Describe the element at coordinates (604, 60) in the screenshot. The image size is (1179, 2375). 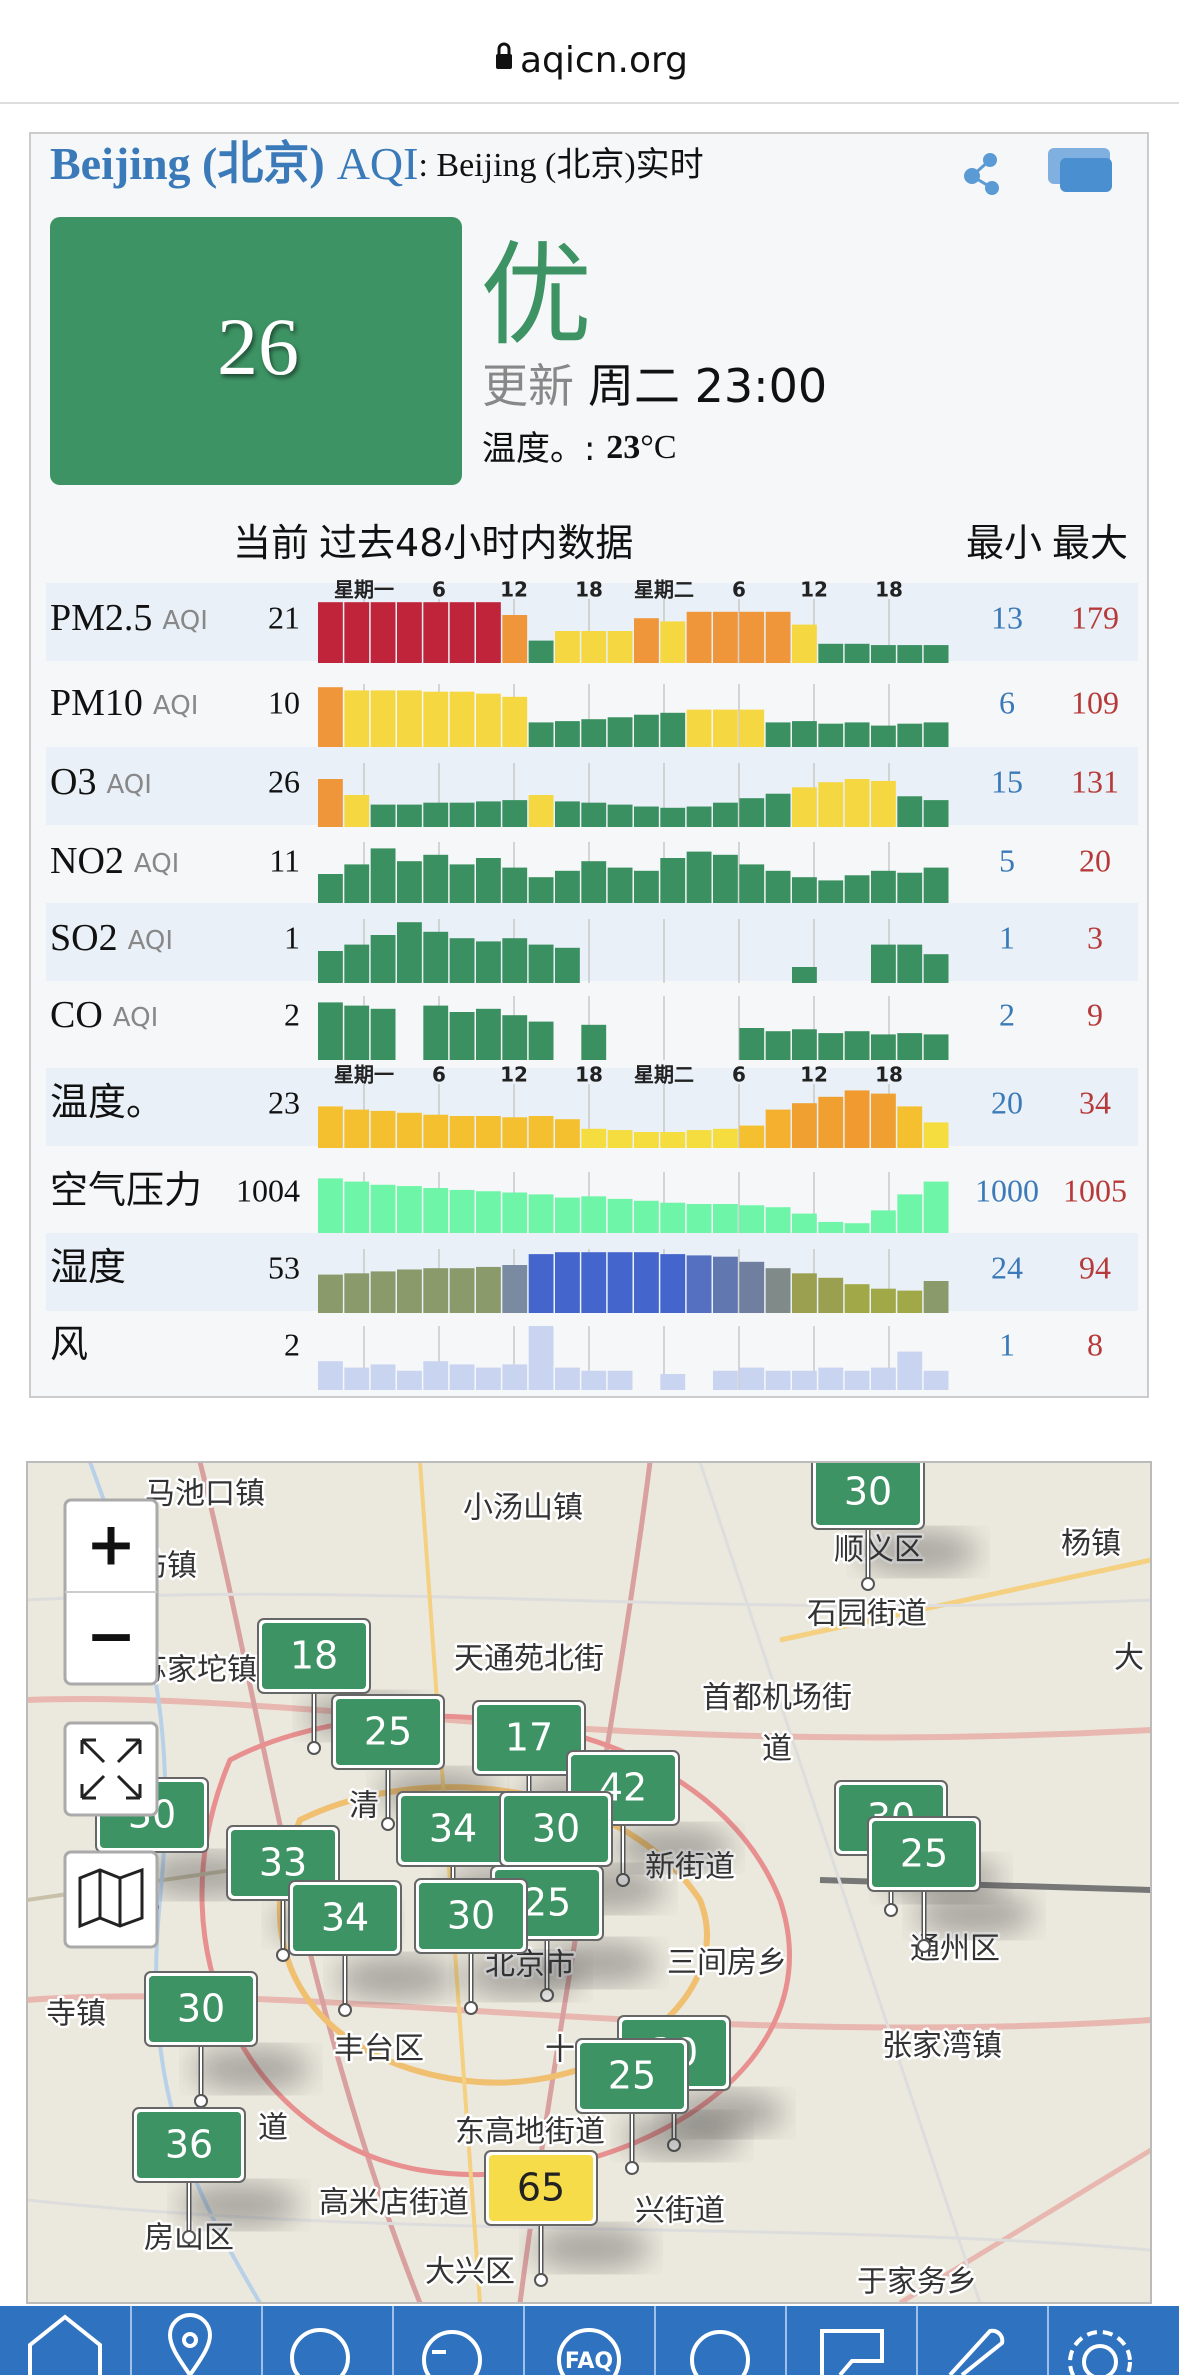
I see `url: aqicn.org` at that location.